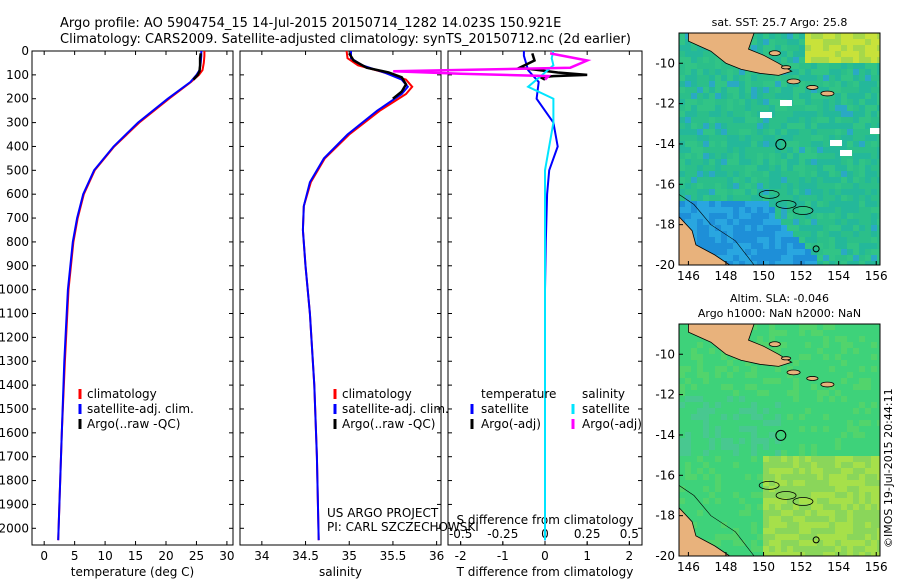 The height and width of the screenshot is (584, 900). I want to click on series-line-s-argo, so click(492, 66).